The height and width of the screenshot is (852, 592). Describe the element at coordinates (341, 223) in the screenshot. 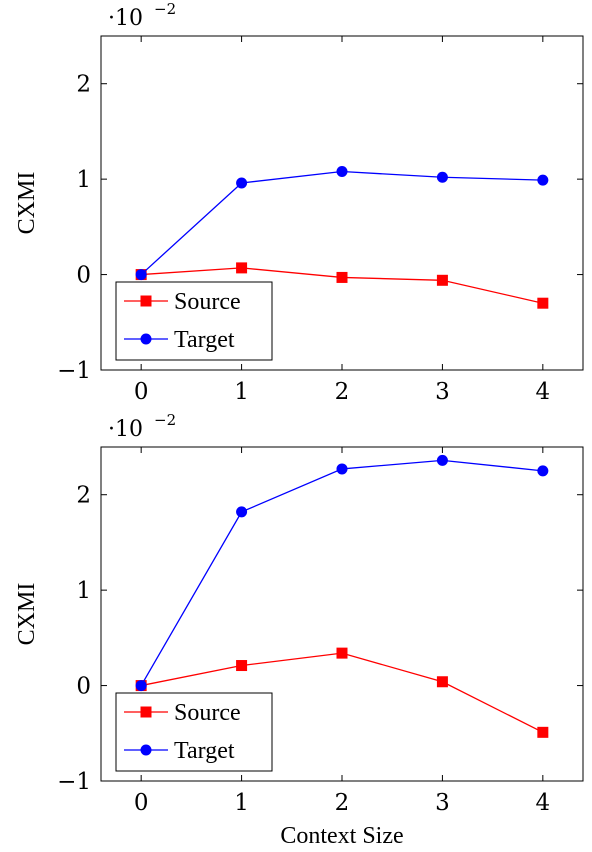

I see `target-series-line` at that location.